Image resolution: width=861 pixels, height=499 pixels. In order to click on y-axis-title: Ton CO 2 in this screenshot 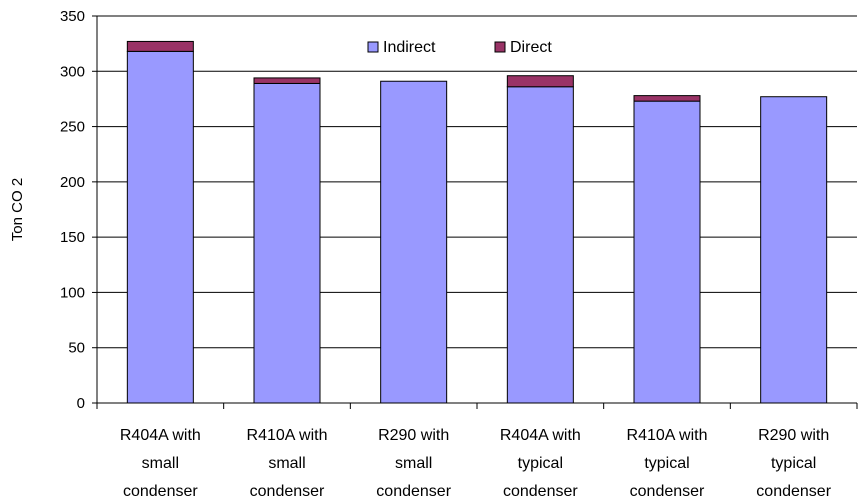, I will do `click(17, 209)`.